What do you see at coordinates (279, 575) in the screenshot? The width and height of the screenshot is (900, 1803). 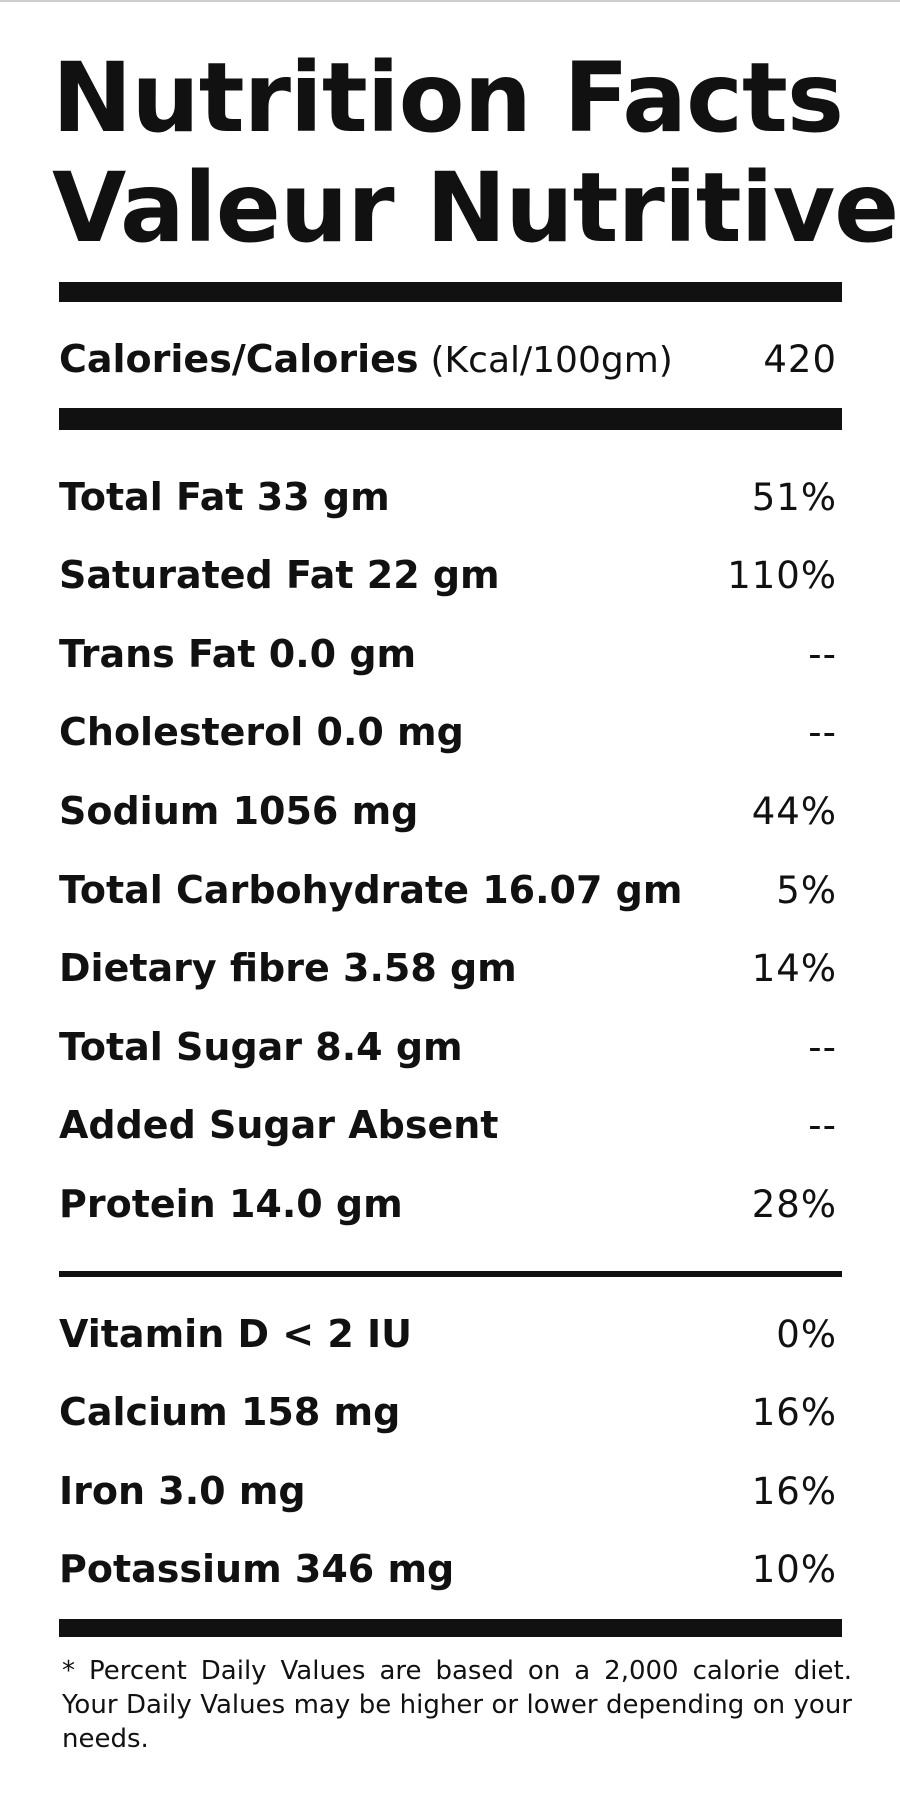 I see `nutrient-label: Saturated Fat 22 gm` at bounding box center [279, 575].